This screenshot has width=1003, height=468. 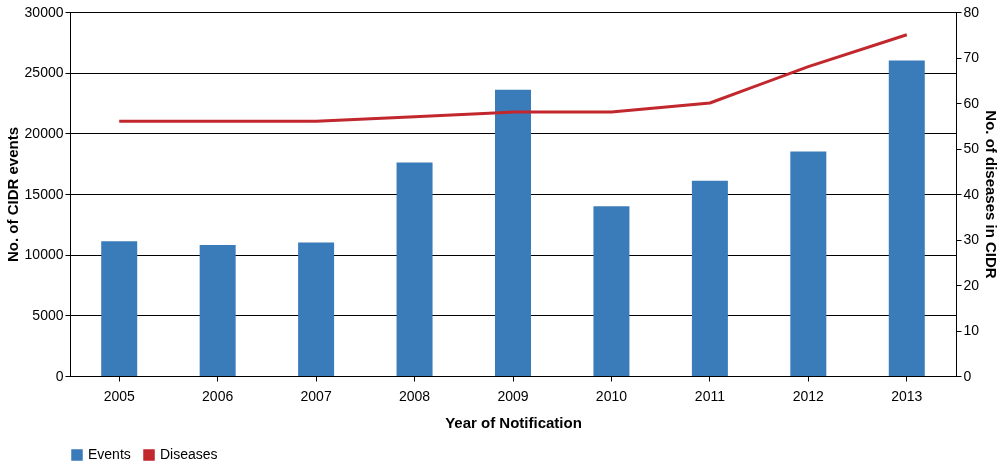 What do you see at coordinates (119, 395) in the screenshot?
I see `x-tick-label: 2005` at bounding box center [119, 395].